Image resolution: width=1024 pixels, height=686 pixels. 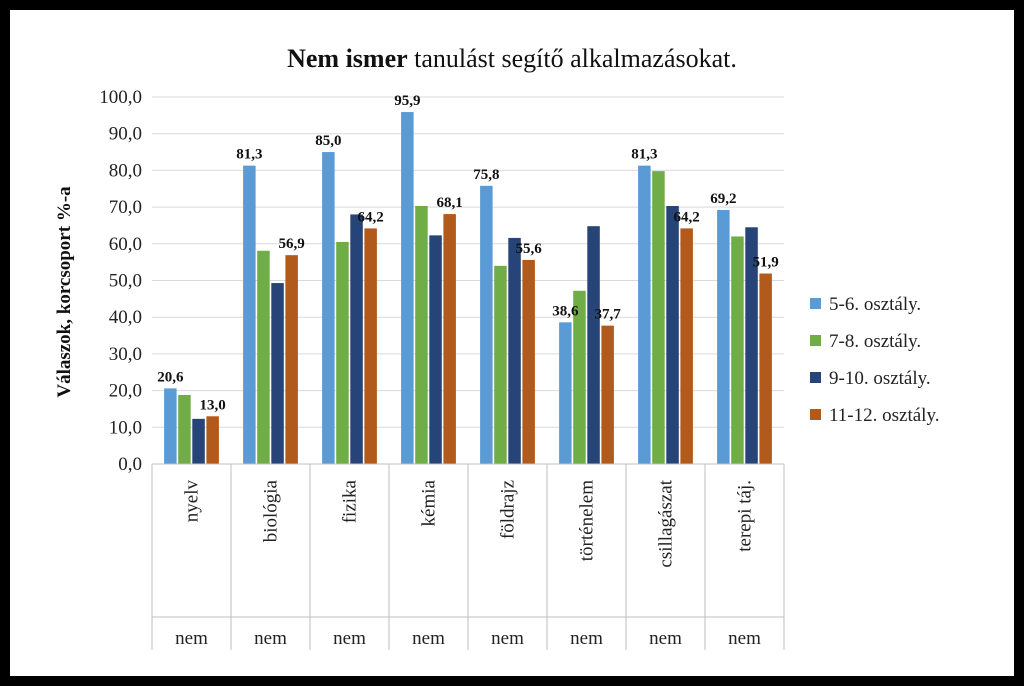 I want to click on data-label: 68,1, so click(x=450, y=203).